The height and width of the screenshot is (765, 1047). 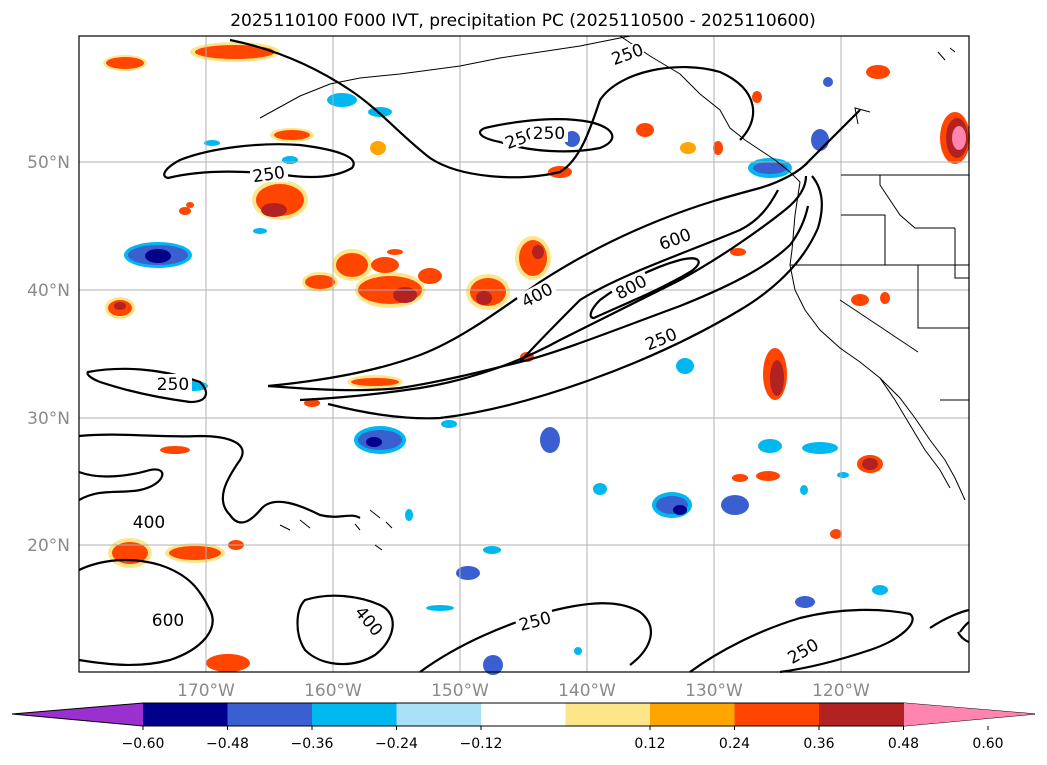 What do you see at coordinates (649, 744) in the screenshot?
I see `colorbar-tick-label: 0.12` at bounding box center [649, 744].